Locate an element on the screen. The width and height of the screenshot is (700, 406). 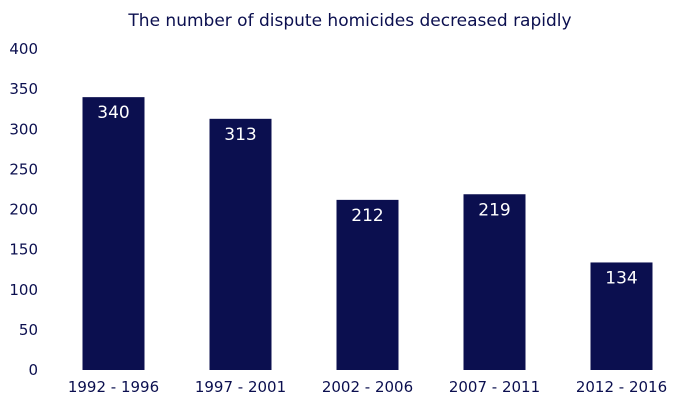
x-category-label: 2002 - 2006 is located at coordinates (367, 387).